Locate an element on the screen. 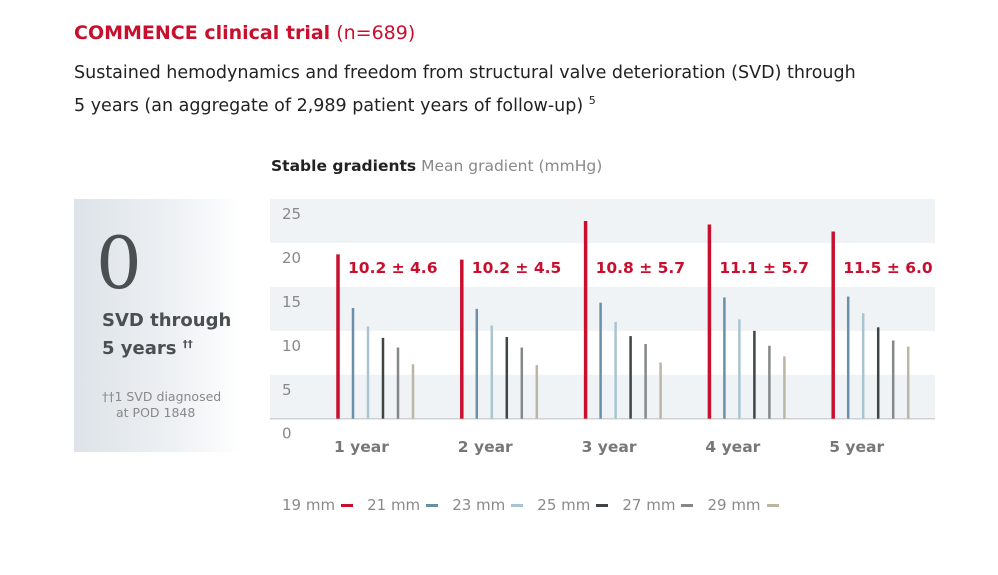  legend-label: 23 mm is located at coordinates (479, 505).